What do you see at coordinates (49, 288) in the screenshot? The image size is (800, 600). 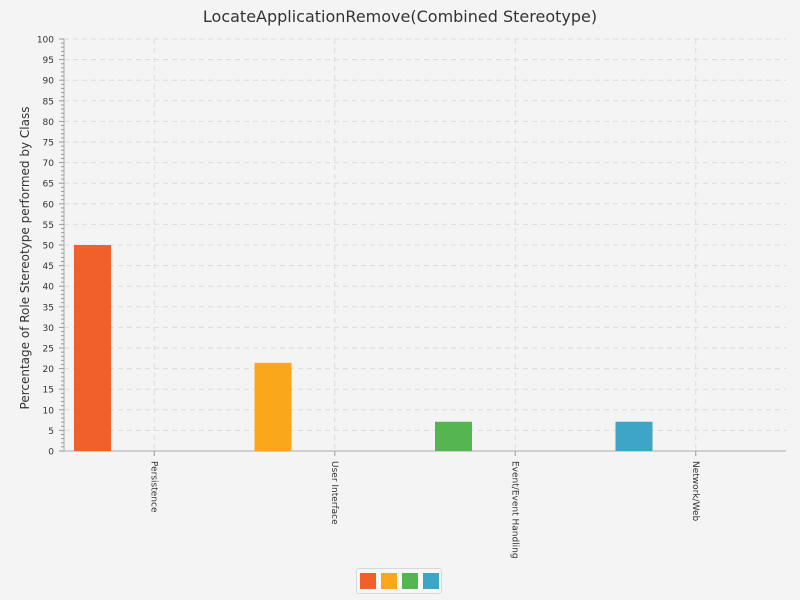 I see `y-tick-label: 40` at bounding box center [49, 288].